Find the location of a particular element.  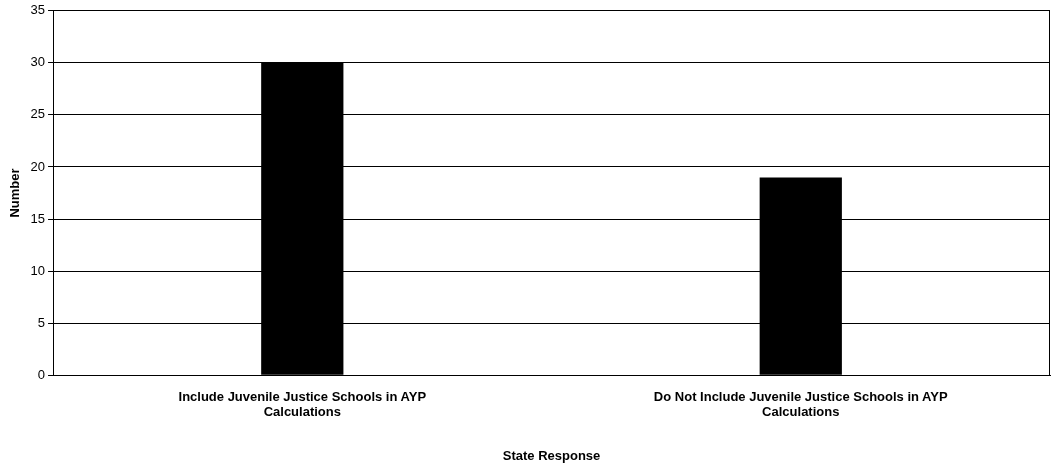

y-tick-label: 0 is located at coordinates (41, 374).